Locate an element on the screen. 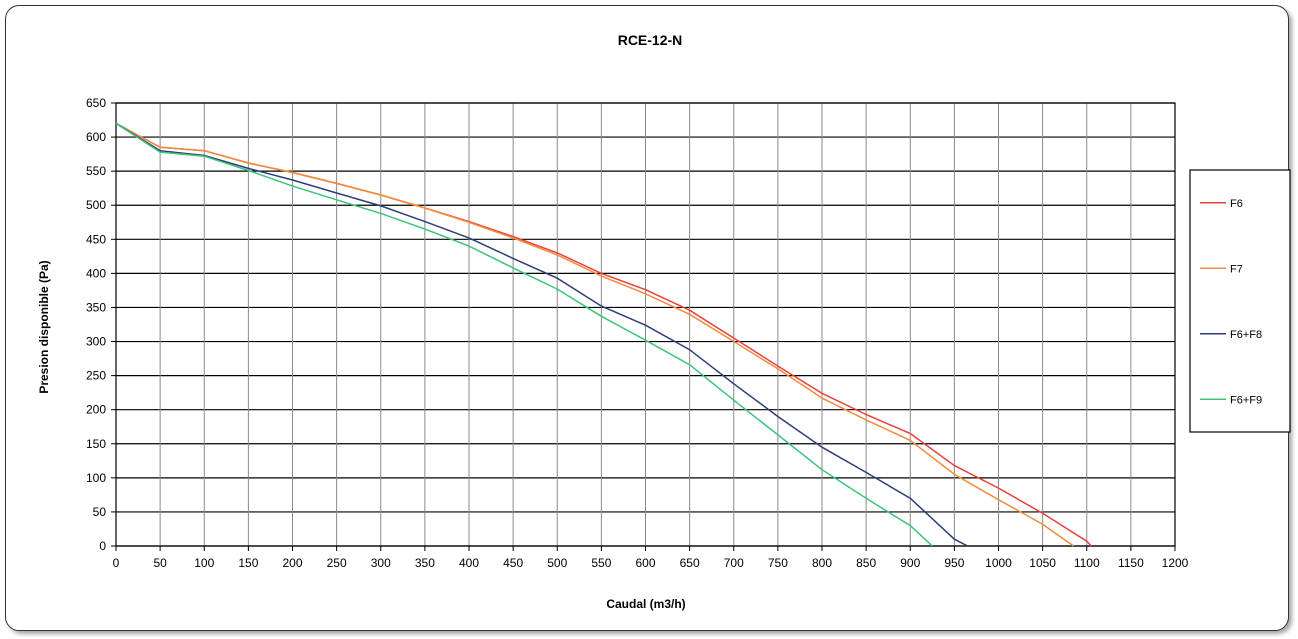  y-tick-label: 150 is located at coordinates (96, 444).